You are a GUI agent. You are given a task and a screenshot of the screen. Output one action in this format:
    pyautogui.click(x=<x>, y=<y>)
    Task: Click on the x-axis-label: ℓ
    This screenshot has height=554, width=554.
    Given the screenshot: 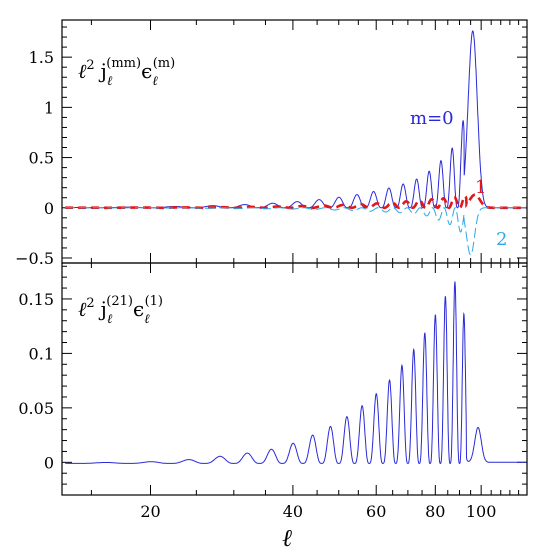 What is the action you would take?
    pyautogui.click(x=287, y=538)
    